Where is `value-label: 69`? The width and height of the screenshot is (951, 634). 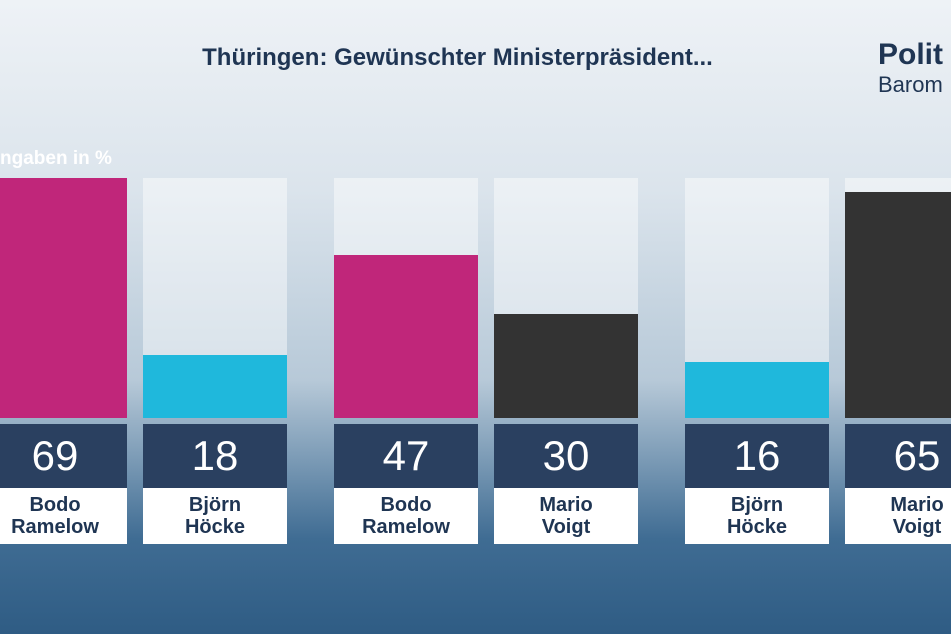
value-label: 69 is located at coordinates (63, 456).